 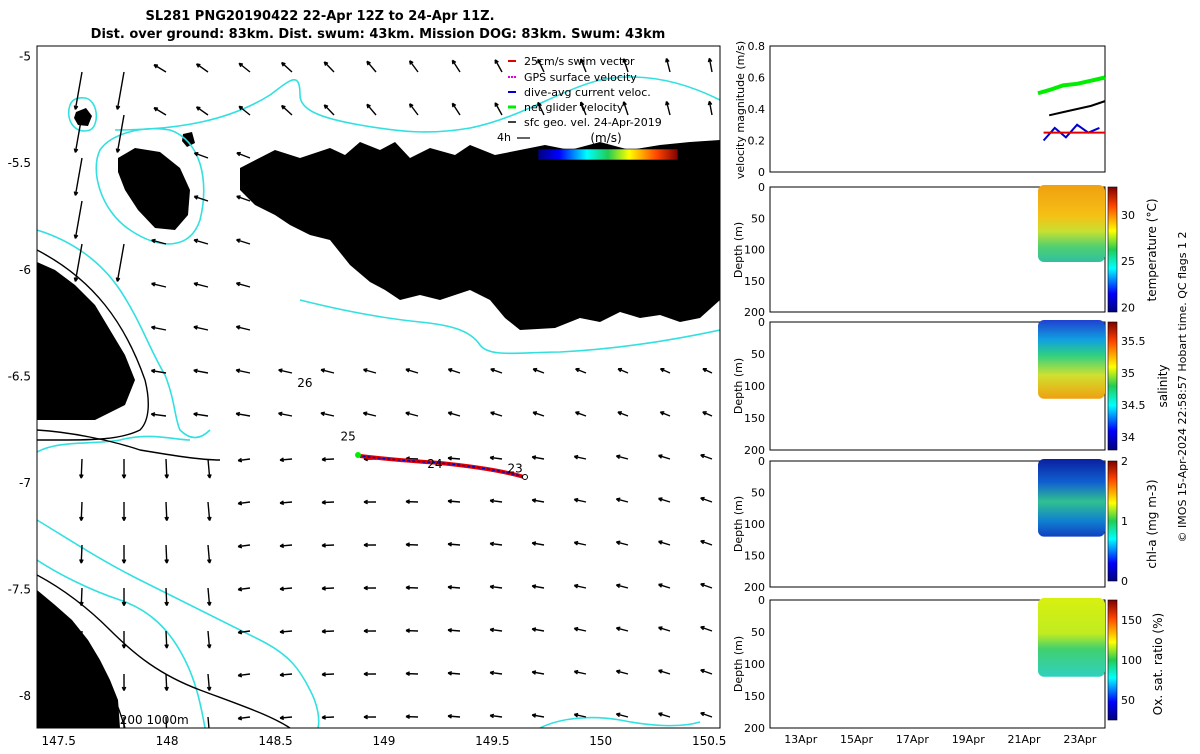 What do you see at coordinates (83, 117) in the screenshot?
I see `land-small-islet` at bounding box center [83, 117].